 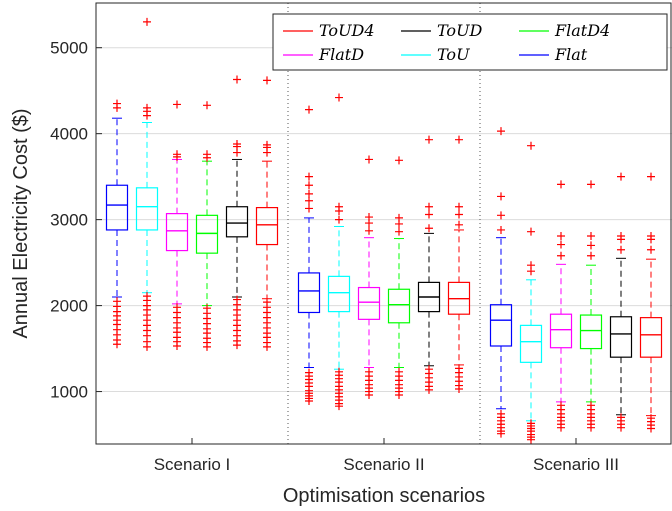 I want to click on legend-label-ToUD: ToUD, so click(x=460, y=30).